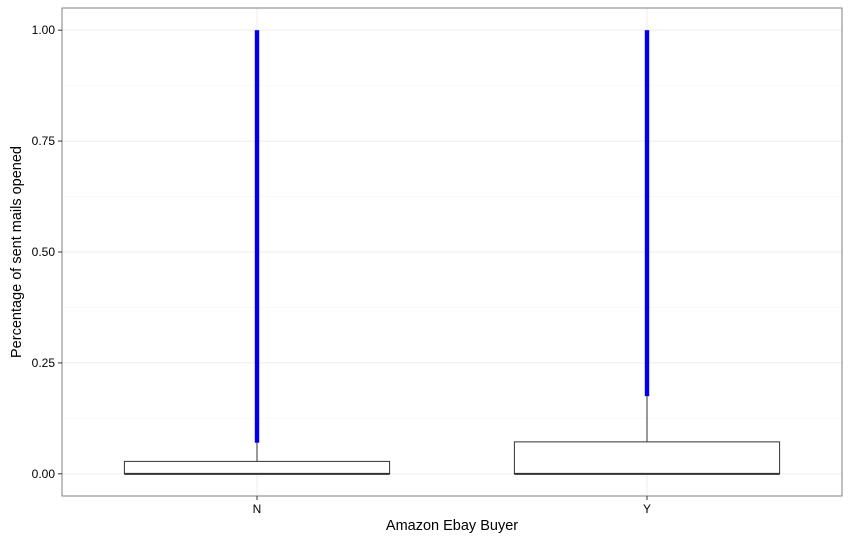  Describe the element at coordinates (647, 509) in the screenshot. I see `x-tick-label: Y` at that location.